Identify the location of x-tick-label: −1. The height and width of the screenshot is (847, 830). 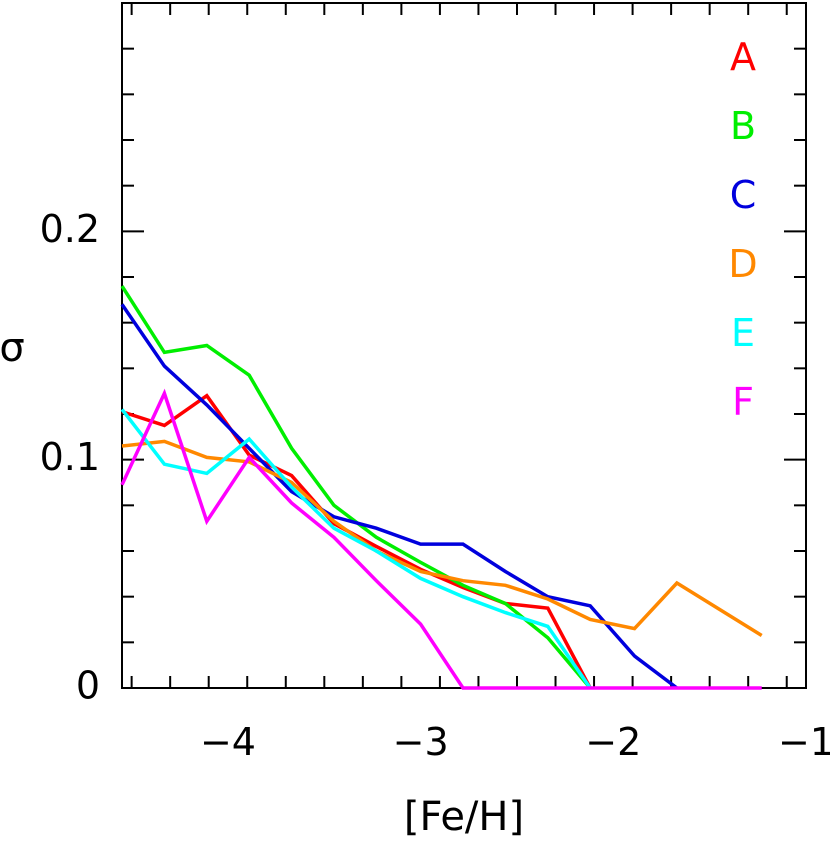
(804, 742).